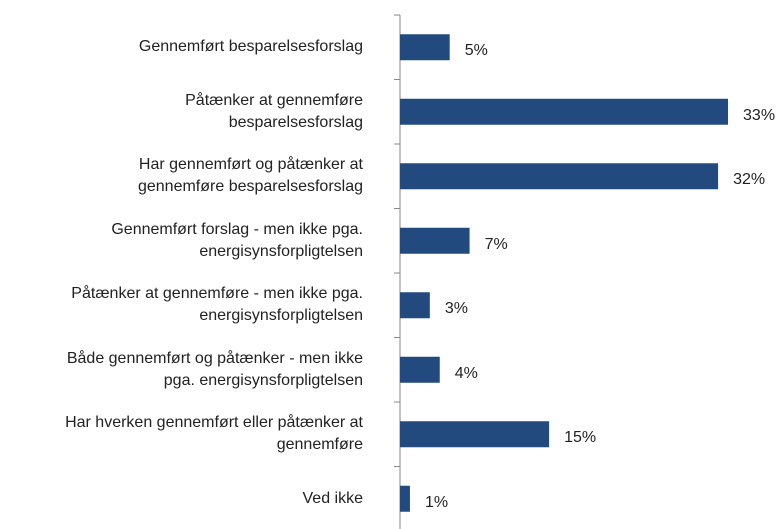 This screenshot has height=529, width=783. I want to click on category-label: Ved ikke, so click(332, 498).